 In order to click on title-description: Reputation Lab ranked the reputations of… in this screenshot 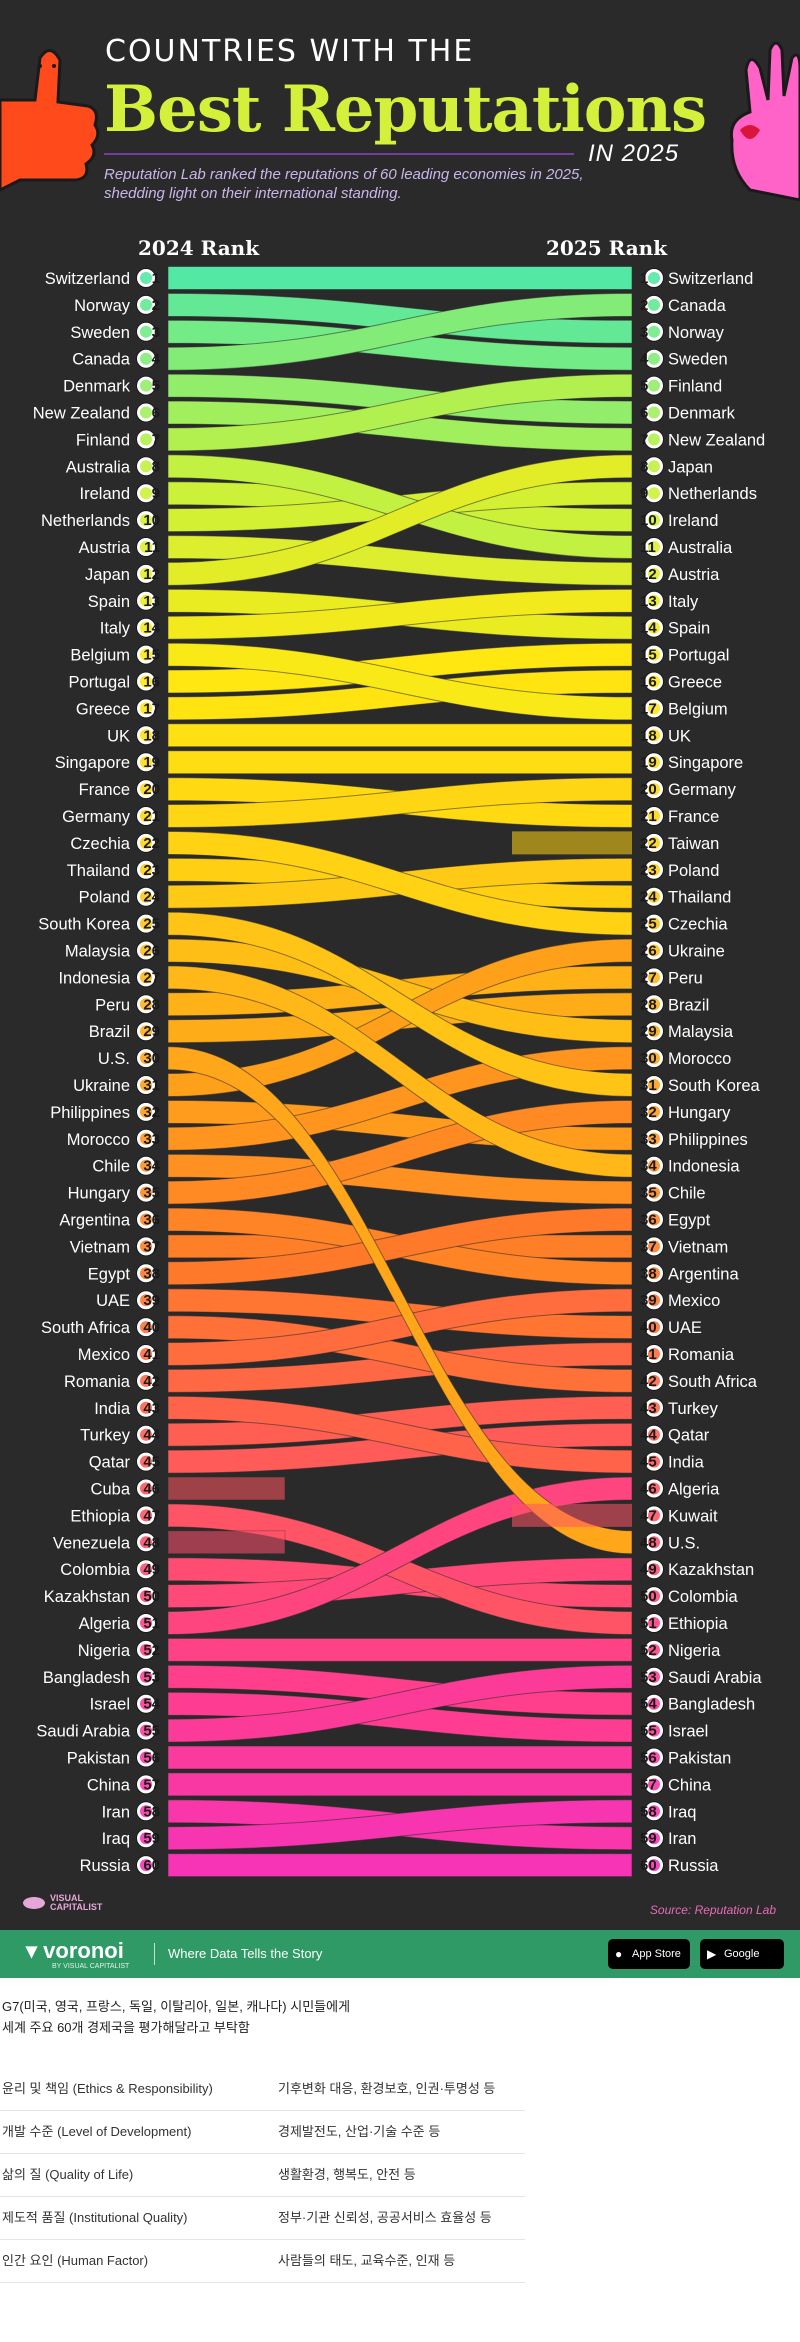, I will do `click(344, 184)`.